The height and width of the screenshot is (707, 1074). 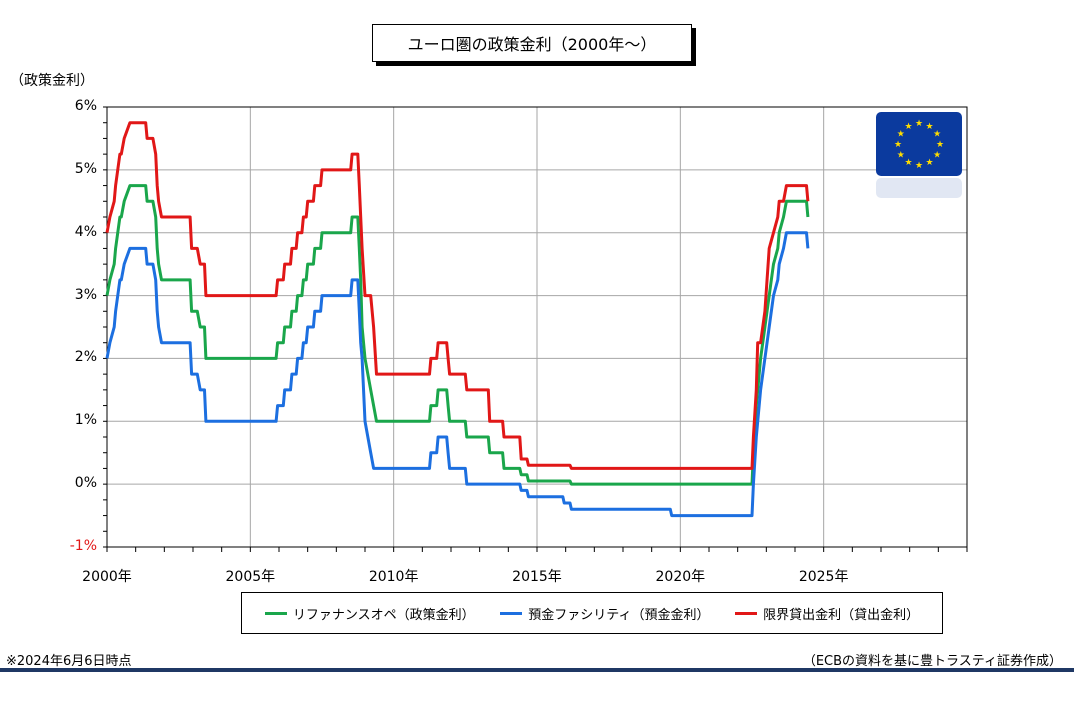 I want to click on y-tick-label: -1%, so click(x=83, y=546).